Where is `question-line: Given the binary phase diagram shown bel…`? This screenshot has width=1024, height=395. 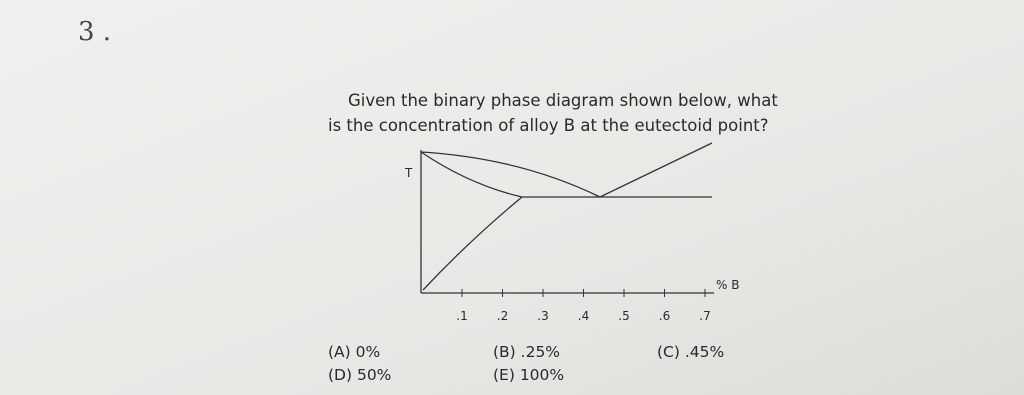
question-line: Given the binary phase diagram shown bel… is located at coordinates (563, 100).